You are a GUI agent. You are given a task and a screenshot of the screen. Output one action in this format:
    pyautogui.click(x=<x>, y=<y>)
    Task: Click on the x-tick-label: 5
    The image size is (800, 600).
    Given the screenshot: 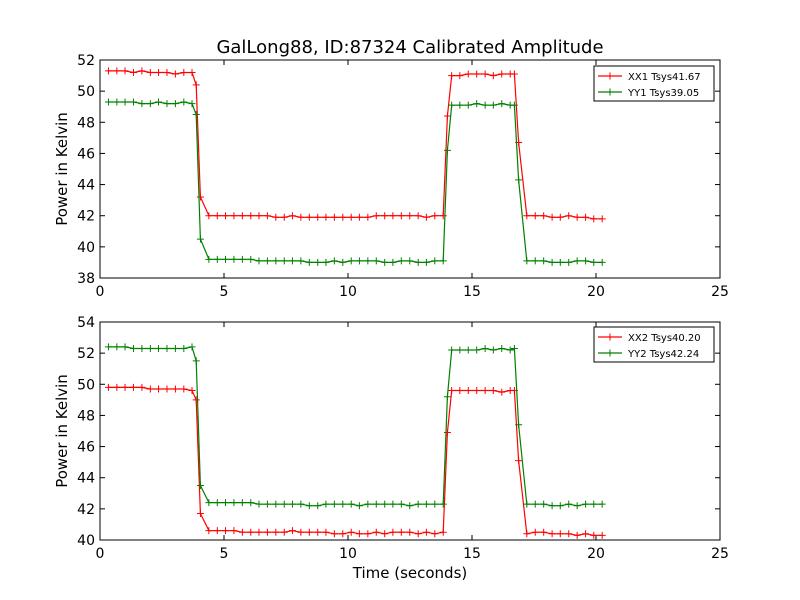 What is the action you would take?
    pyautogui.click(x=224, y=292)
    